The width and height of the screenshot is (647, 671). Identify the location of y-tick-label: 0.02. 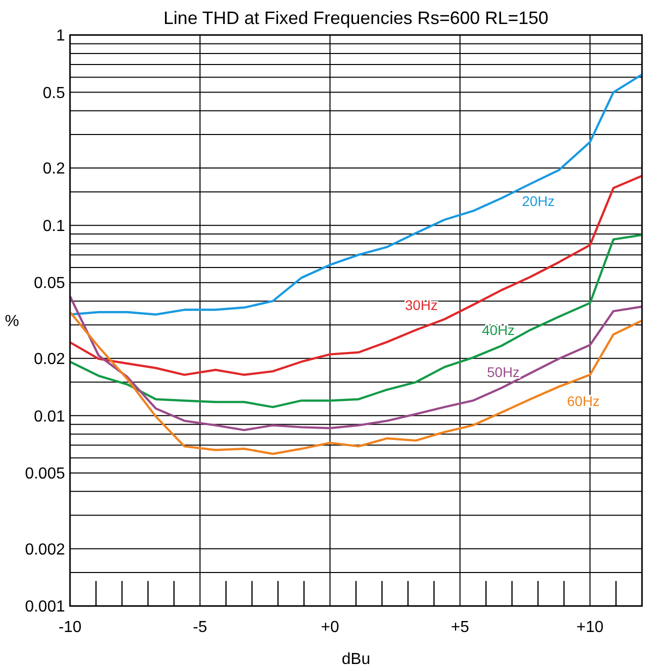
(50, 359).